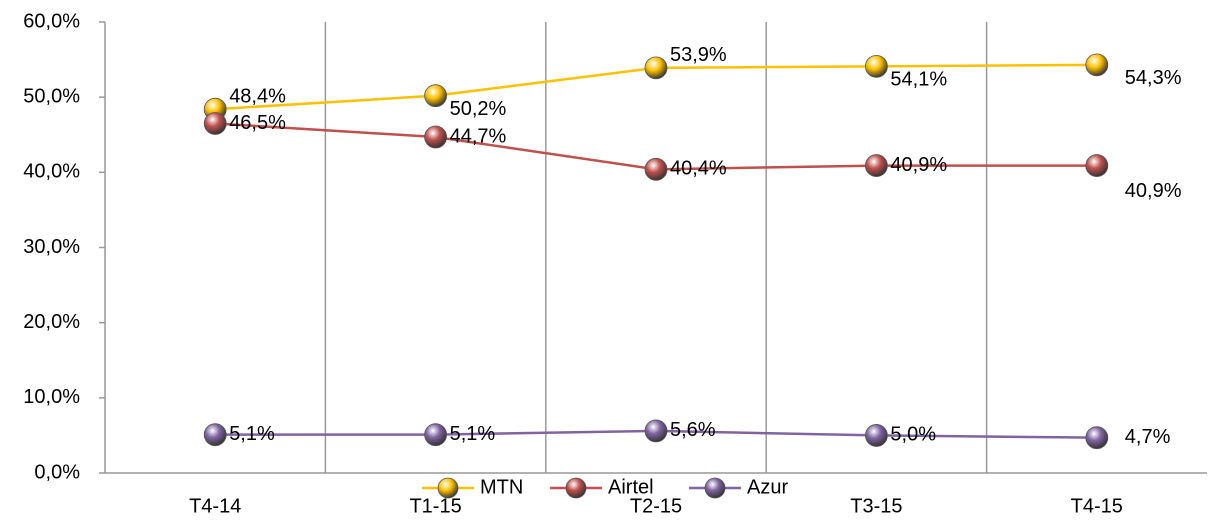 Image resolution: width=1208 pixels, height=520 pixels. Describe the element at coordinates (51, 21) in the screenshot. I see `y-tick-label: 60,0%` at that location.